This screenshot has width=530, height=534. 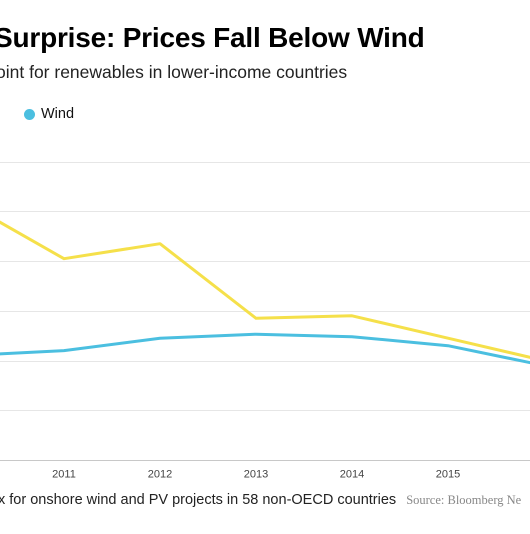 I want to click on x-tick-label: 2014, so click(x=352, y=475).